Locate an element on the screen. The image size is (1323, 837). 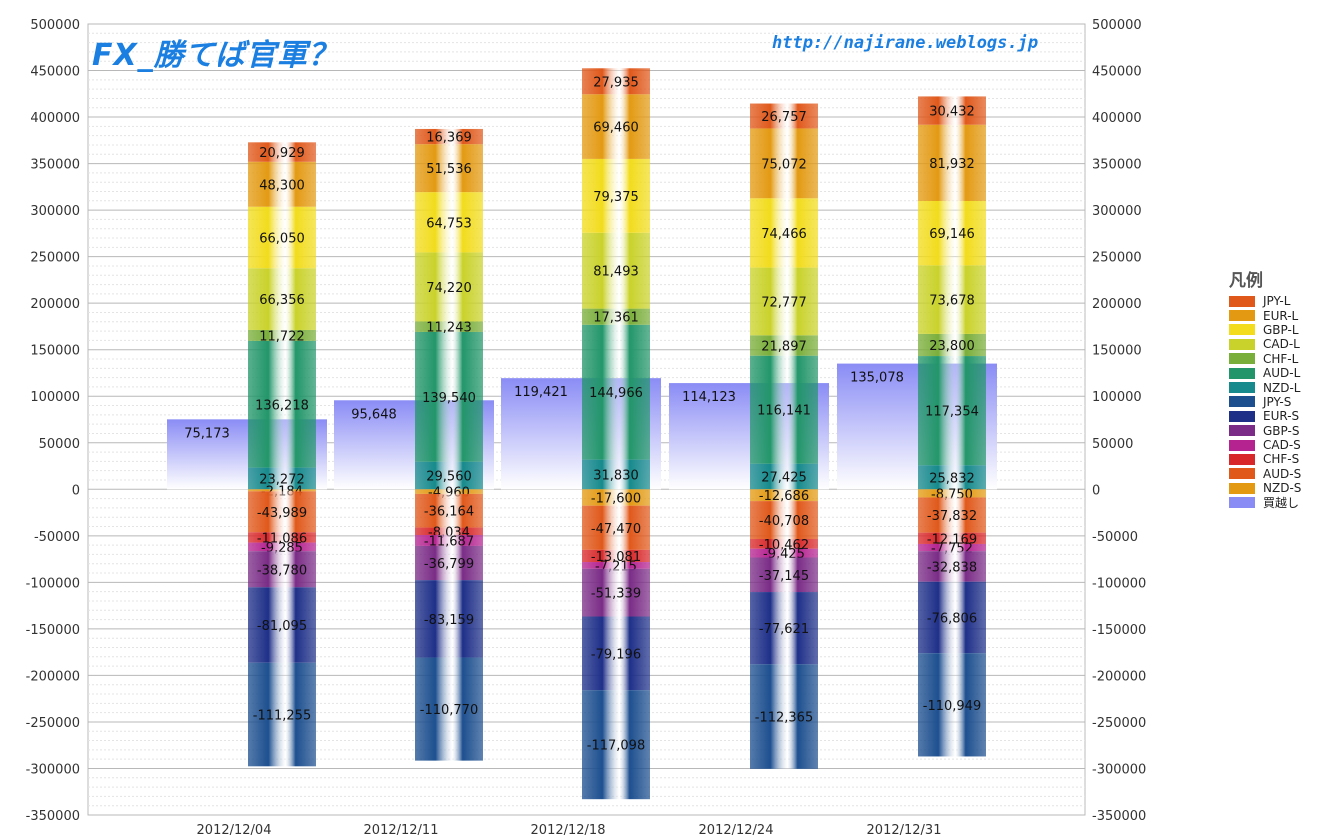
bar-segment-label: 21,897 is located at coordinates (784, 347).